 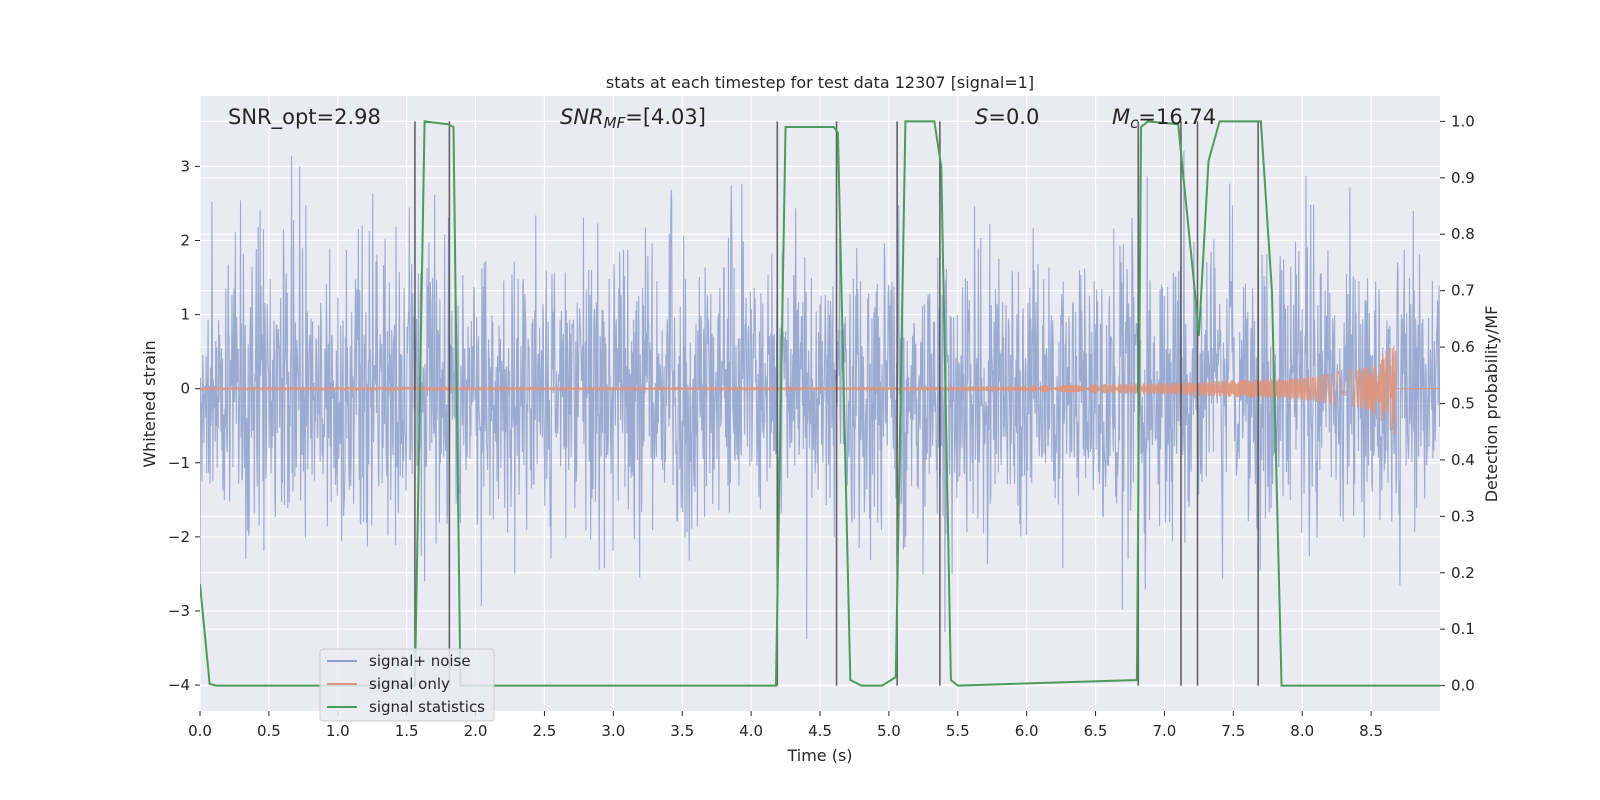 What do you see at coordinates (185, 240) in the screenshot?
I see `y-tick-label: 2` at bounding box center [185, 240].